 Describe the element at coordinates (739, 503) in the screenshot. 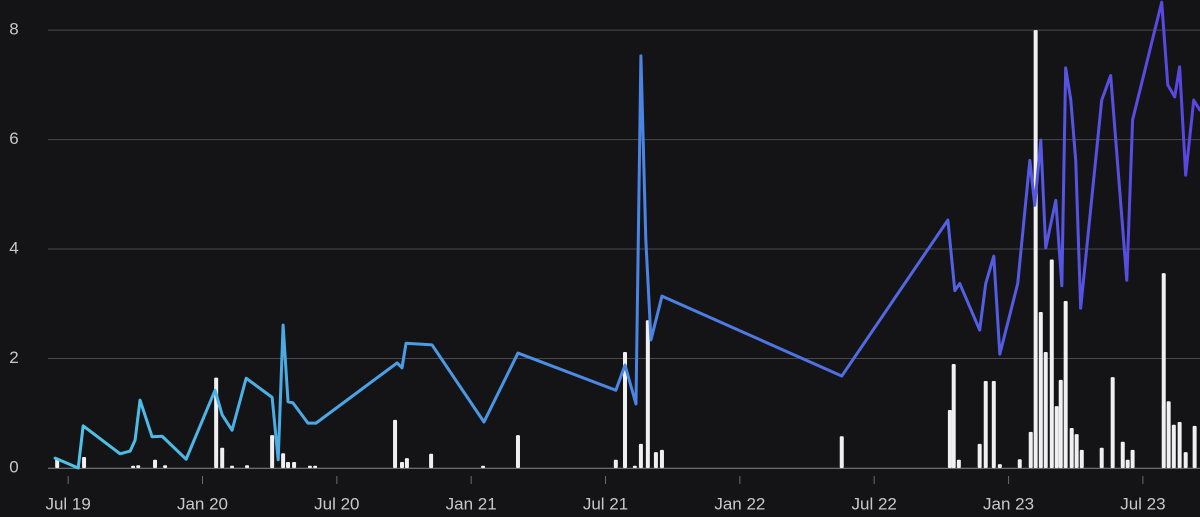

I see `x-tick-label: Jan 22` at that location.